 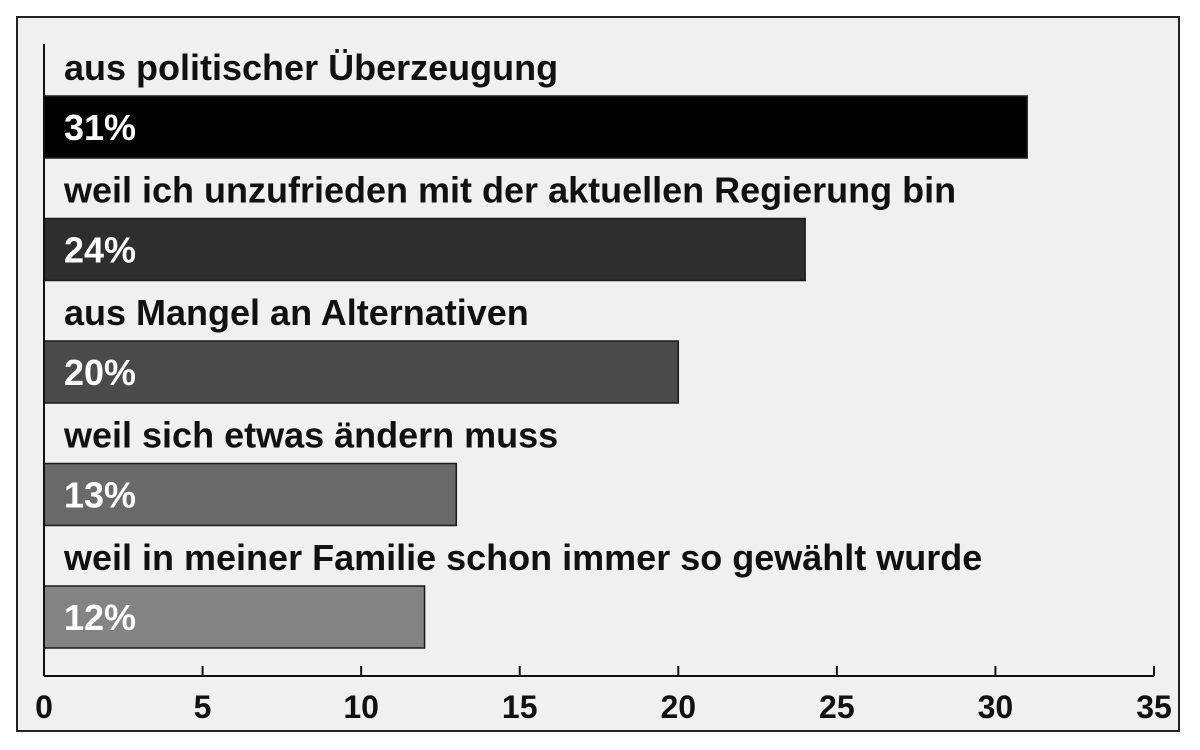 What do you see at coordinates (44, 707) in the screenshot?
I see `x-tick-label: 0` at bounding box center [44, 707].